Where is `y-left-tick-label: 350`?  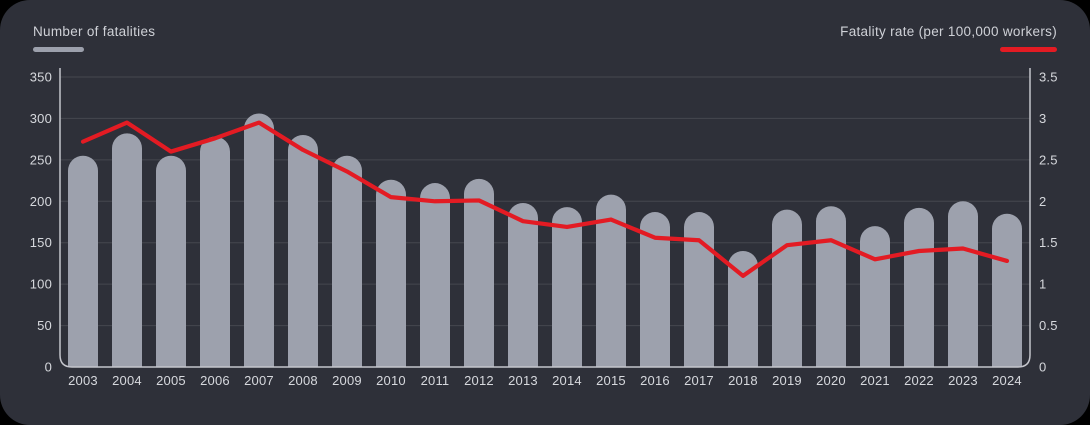
y-left-tick-label: 350 is located at coordinates (41, 77).